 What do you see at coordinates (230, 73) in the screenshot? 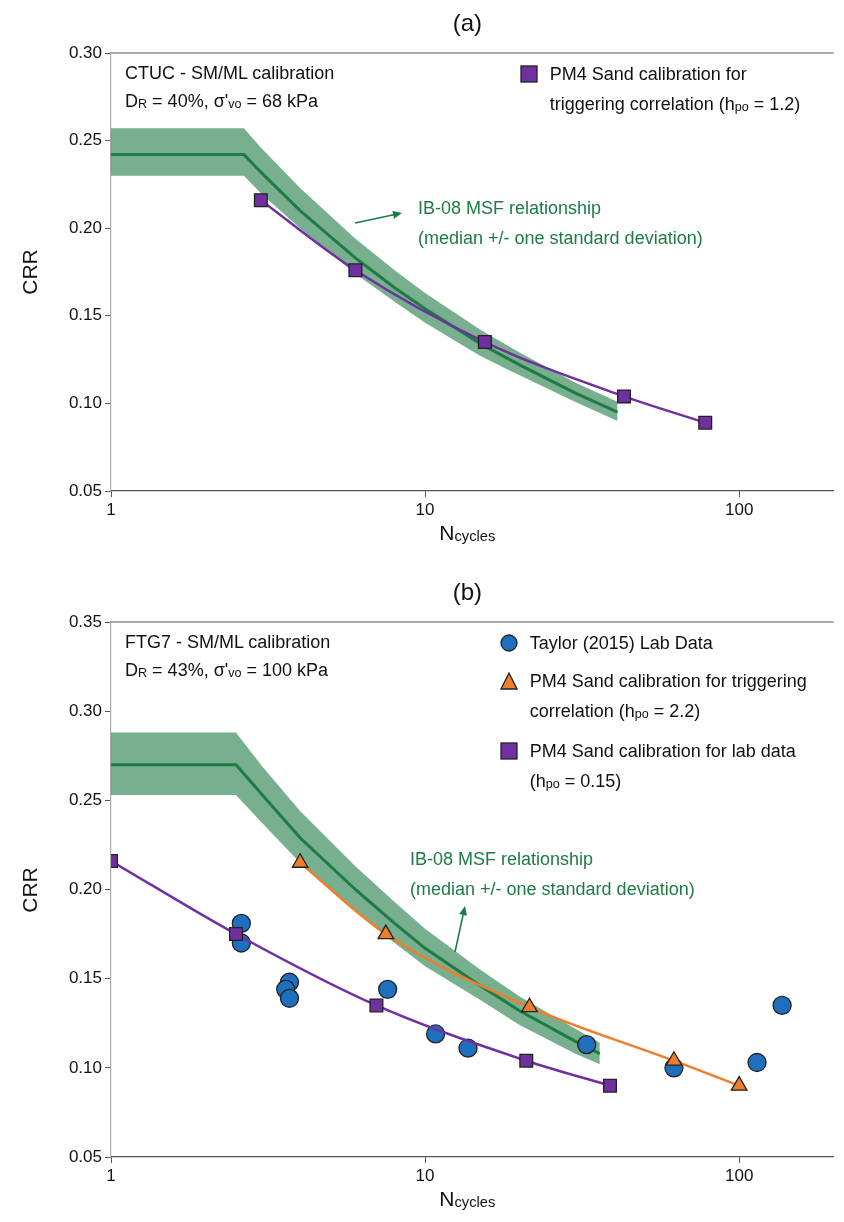
I see `annotation: CTUC - SM/ML calibration` at bounding box center [230, 73].